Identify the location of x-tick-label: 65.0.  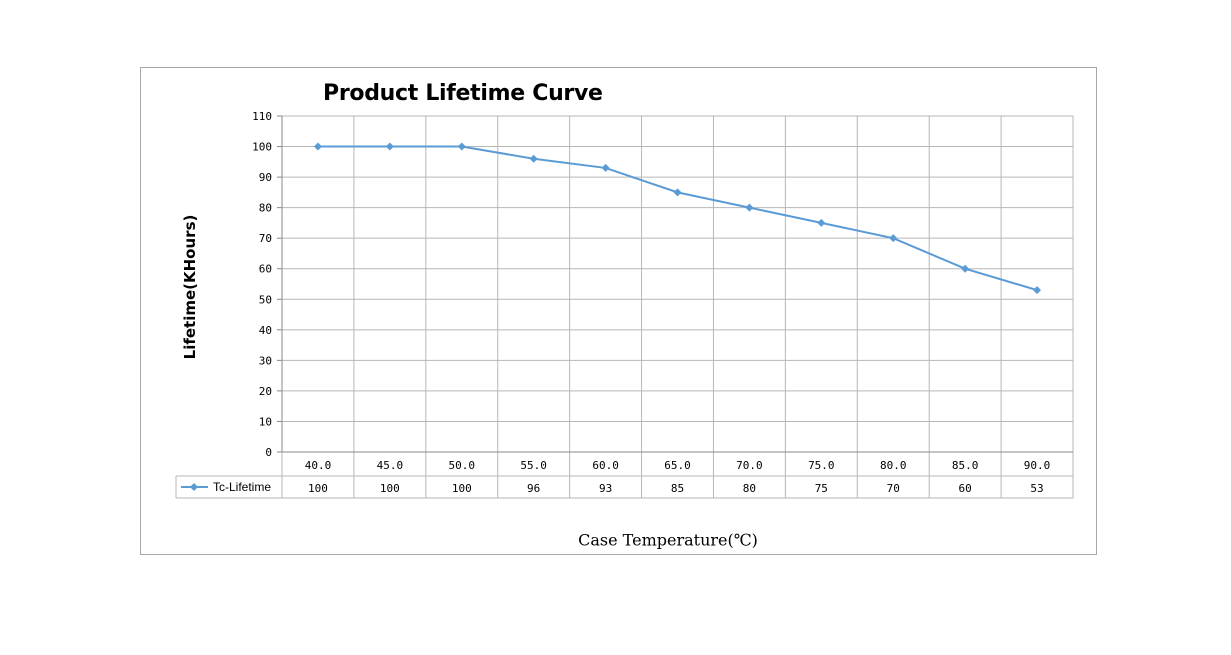
(677, 465).